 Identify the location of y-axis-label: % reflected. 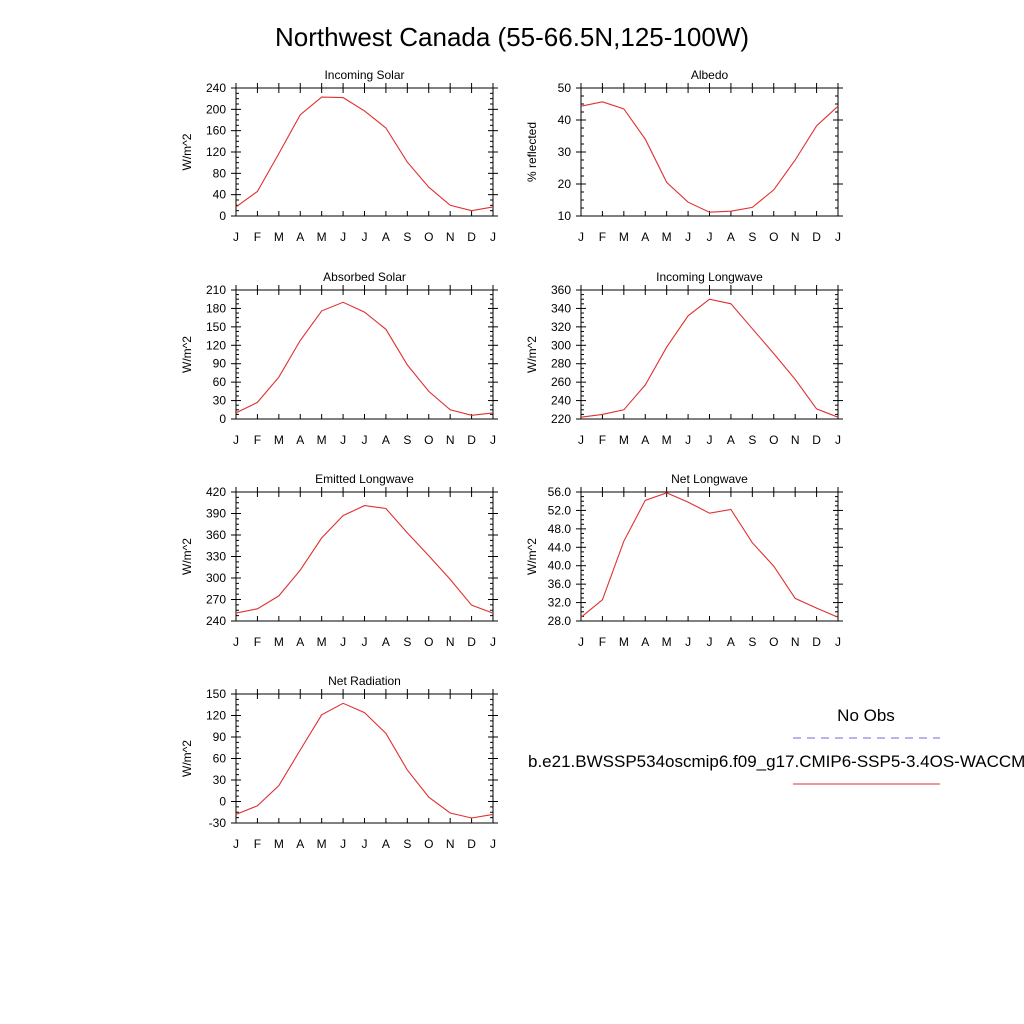
(532, 152).